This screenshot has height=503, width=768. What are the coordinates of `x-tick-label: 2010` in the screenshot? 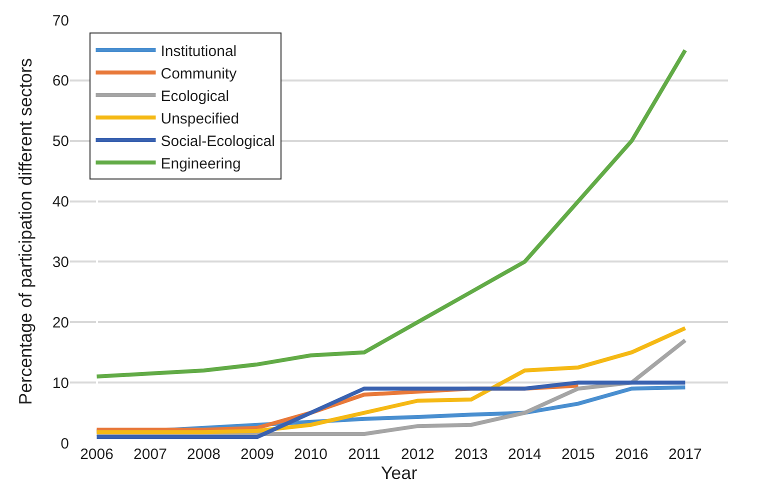 It's located at (311, 454).